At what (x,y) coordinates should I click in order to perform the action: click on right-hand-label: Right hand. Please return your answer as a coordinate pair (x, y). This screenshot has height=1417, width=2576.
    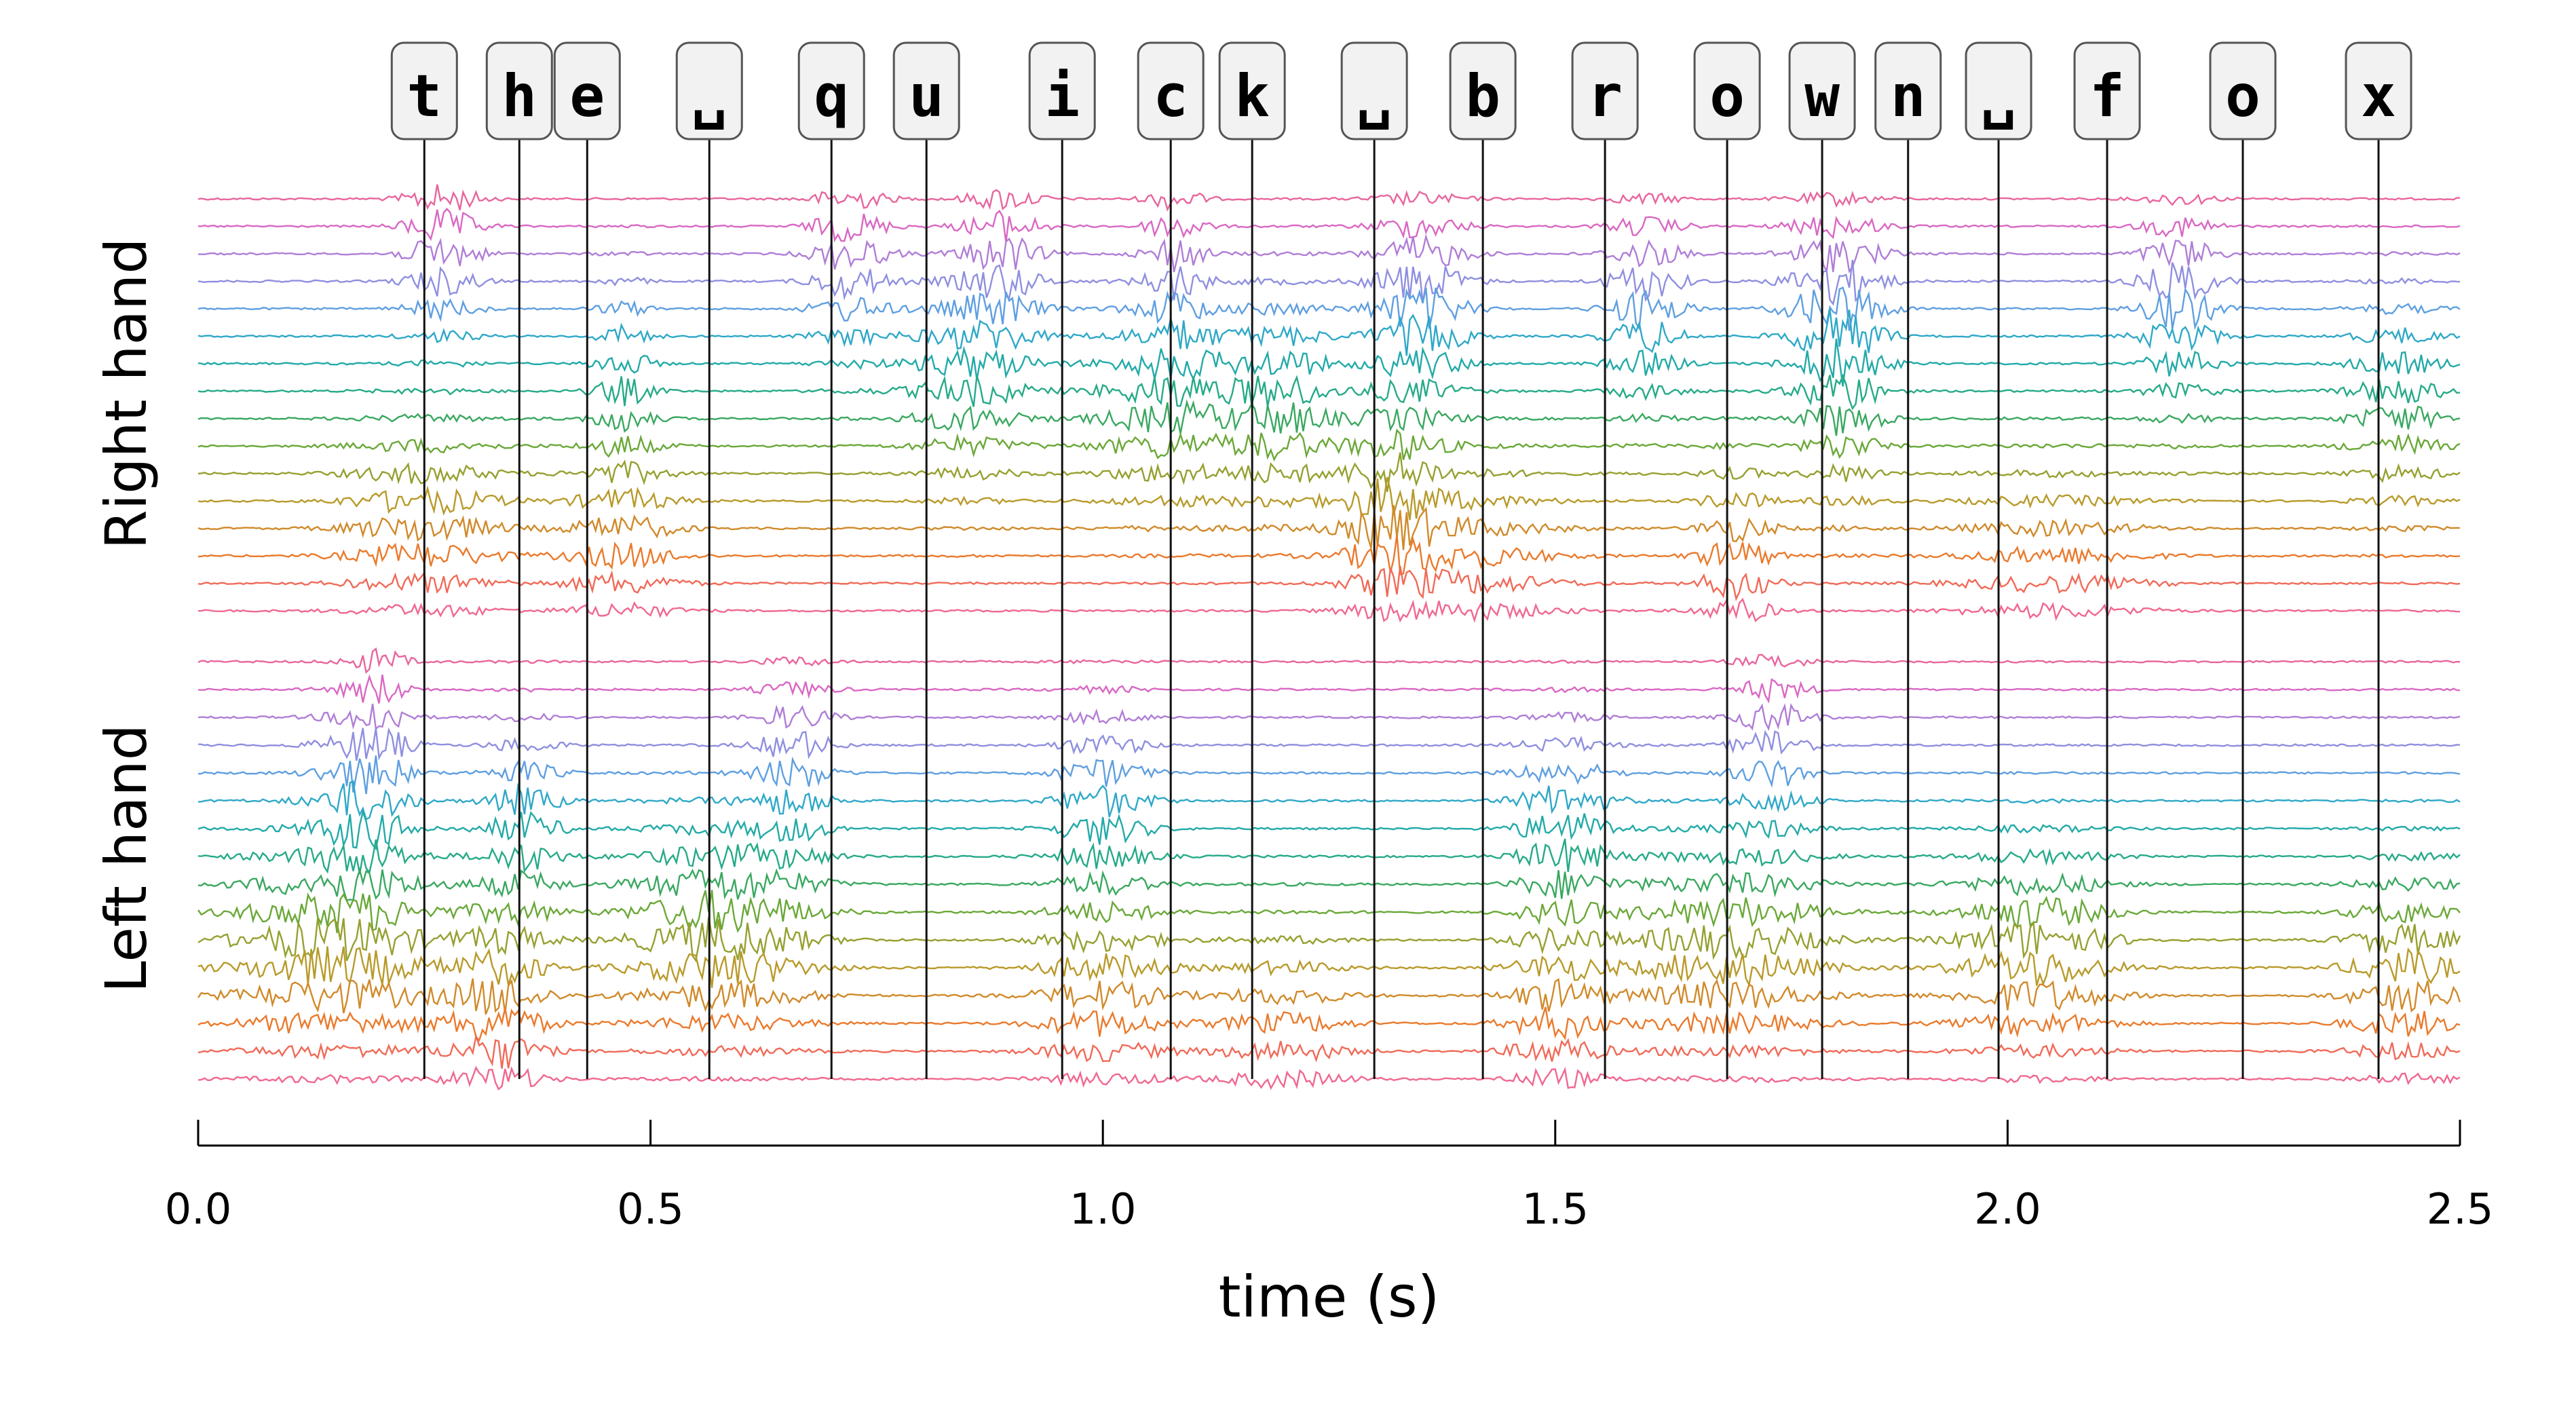
    Looking at the image, I should click on (126, 393).